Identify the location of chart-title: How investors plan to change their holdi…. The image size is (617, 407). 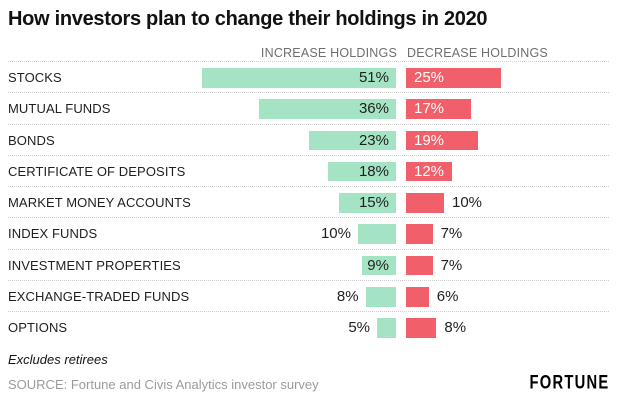
(248, 19).